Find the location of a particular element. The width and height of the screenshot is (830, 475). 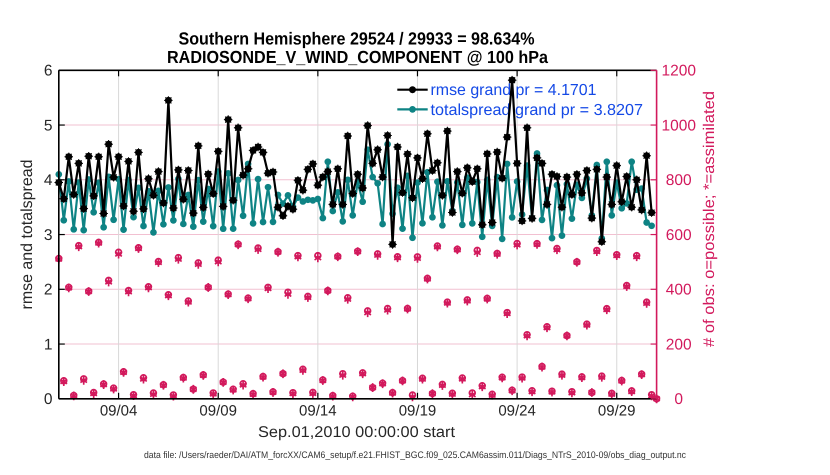

svg-text: 1 is located at coordinates (48, 344).